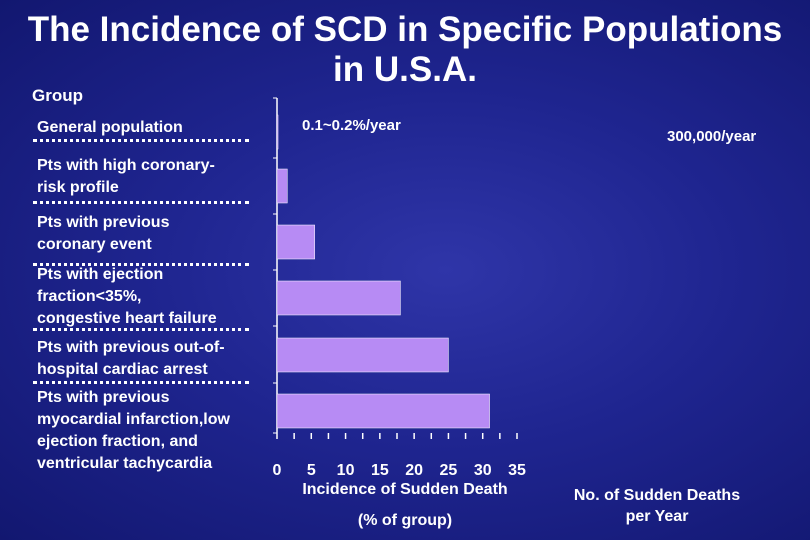  What do you see at coordinates (657, 506) in the screenshot?
I see `right-axis-label: No. of Sudden Deaths per Year` at bounding box center [657, 506].